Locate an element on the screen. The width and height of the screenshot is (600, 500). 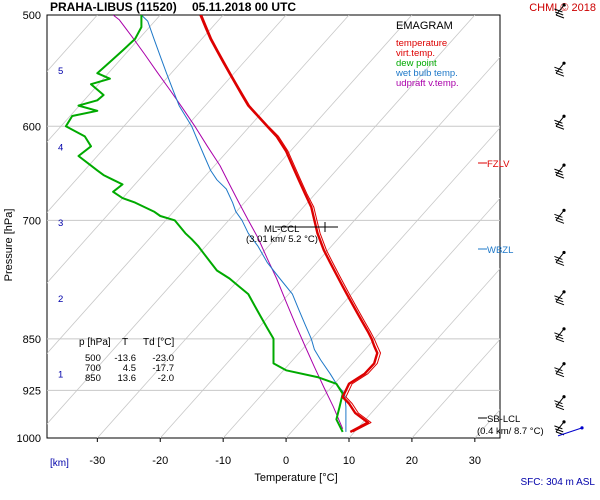
table-header-td: Td [°C] is located at coordinates (158, 342).